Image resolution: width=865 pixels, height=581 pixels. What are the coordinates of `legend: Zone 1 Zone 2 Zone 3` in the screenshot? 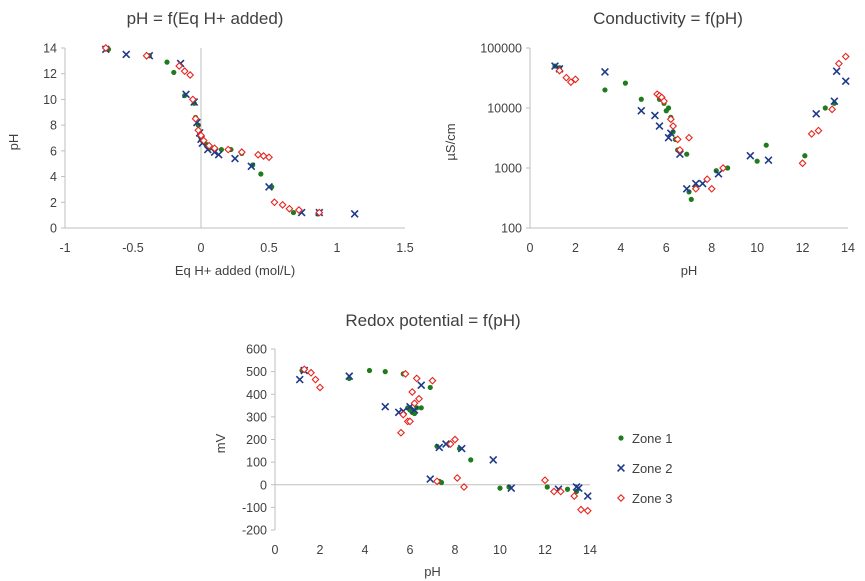 It's located at (644, 468).